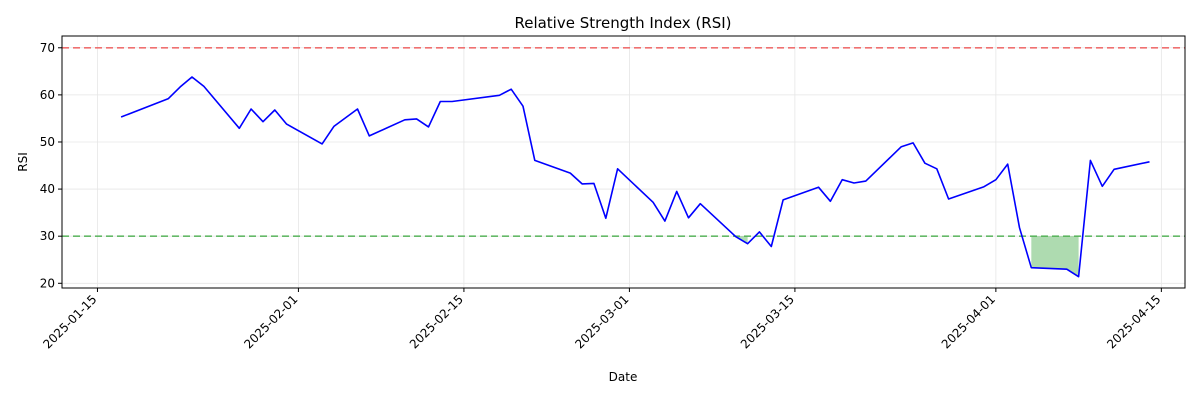  What do you see at coordinates (623, 377) in the screenshot?
I see `x-axis-label: Date` at bounding box center [623, 377].